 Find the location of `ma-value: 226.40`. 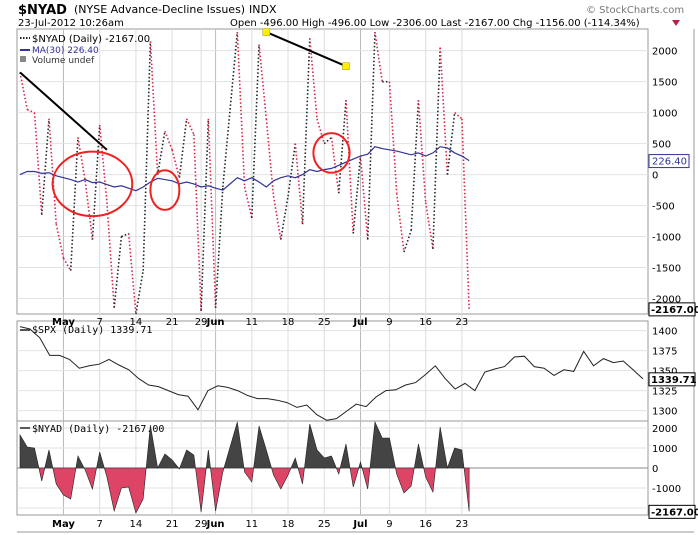

ma-value: 226.40 is located at coordinates (669, 162).